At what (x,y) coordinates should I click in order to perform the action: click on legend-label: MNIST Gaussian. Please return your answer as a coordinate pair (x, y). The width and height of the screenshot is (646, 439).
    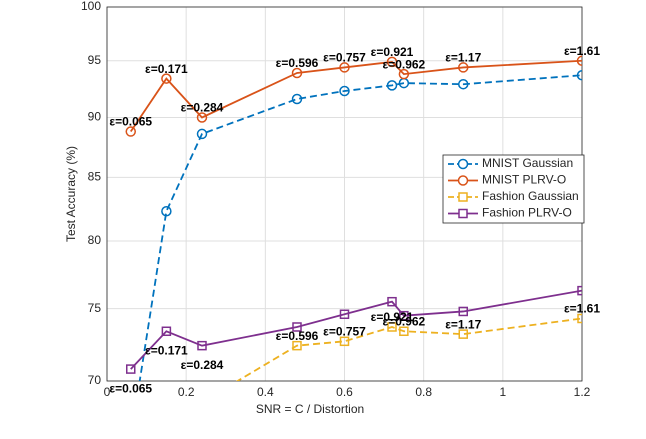
    Looking at the image, I should click on (527, 163).